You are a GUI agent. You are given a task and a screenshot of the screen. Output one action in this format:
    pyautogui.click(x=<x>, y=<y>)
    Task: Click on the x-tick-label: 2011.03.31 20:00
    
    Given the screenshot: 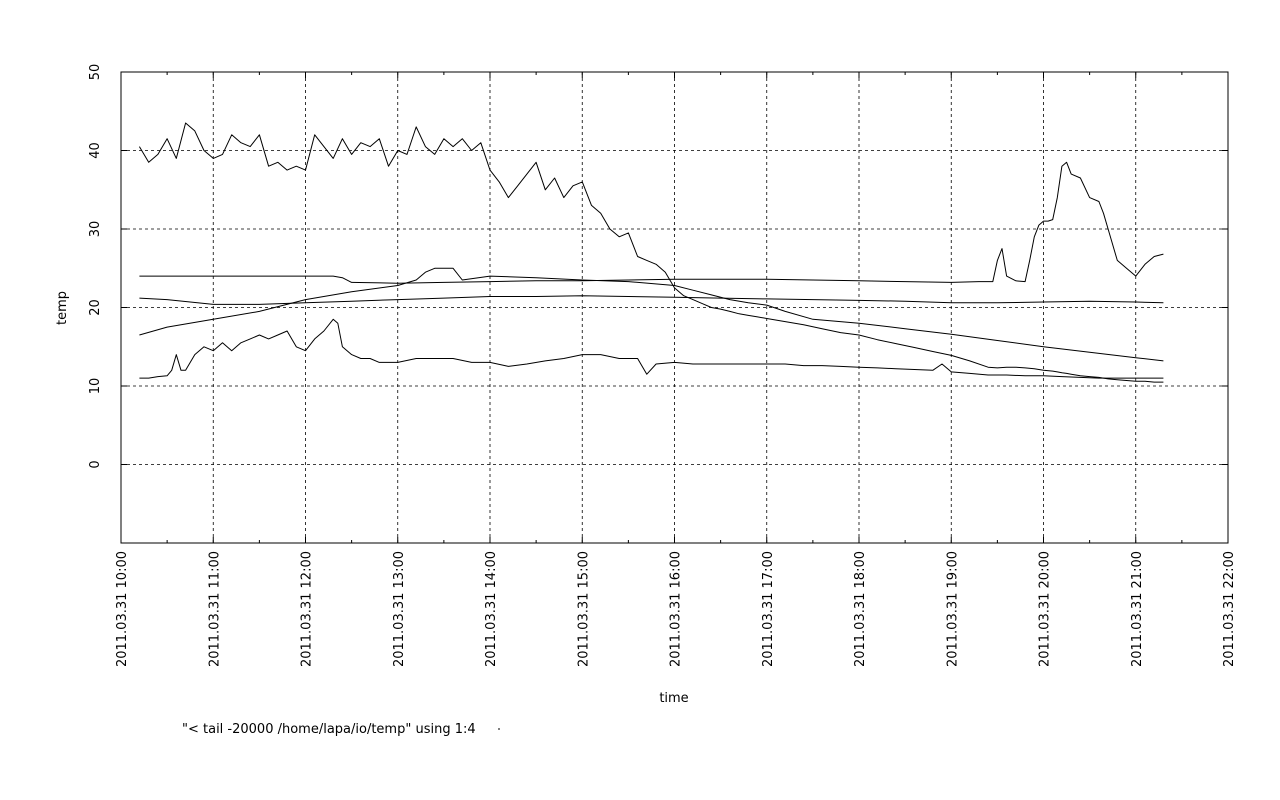 What is the action you would take?
    pyautogui.click(x=1045, y=609)
    